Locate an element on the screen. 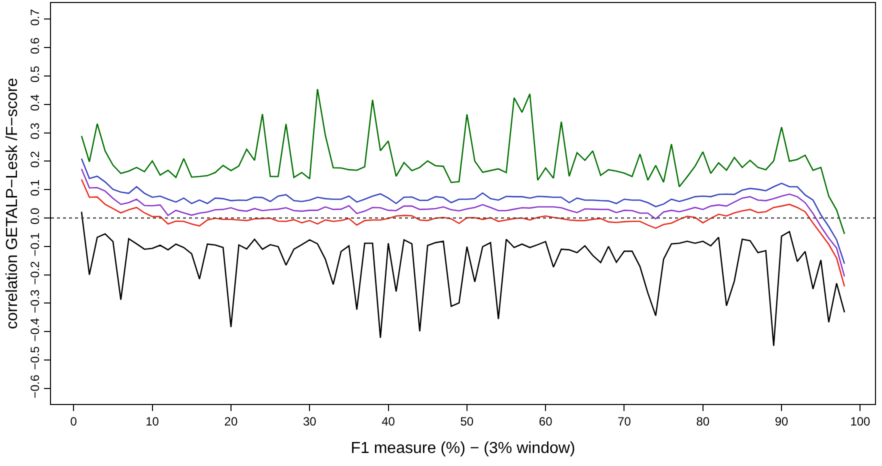  y-tick-label: −0.1 is located at coordinates (35, 244).